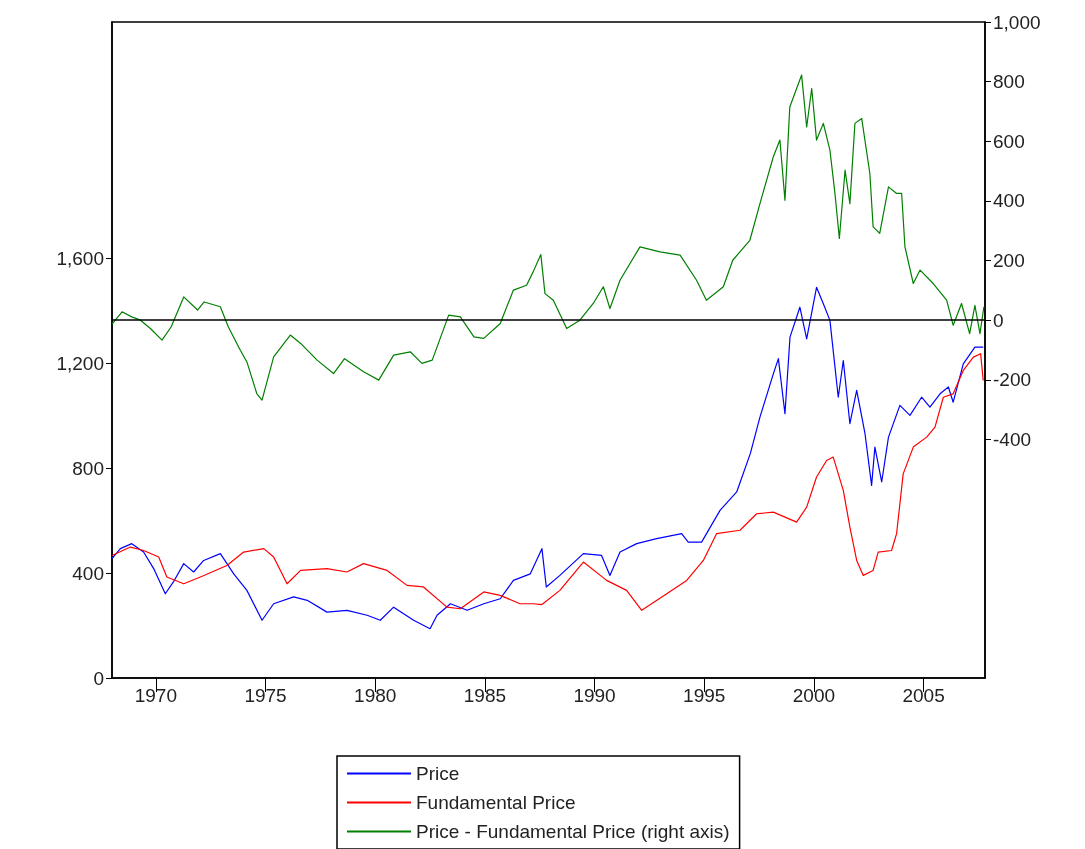 The width and height of the screenshot is (1085, 849). I want to click on y2-tick-label: 800, so click(1009, 82).